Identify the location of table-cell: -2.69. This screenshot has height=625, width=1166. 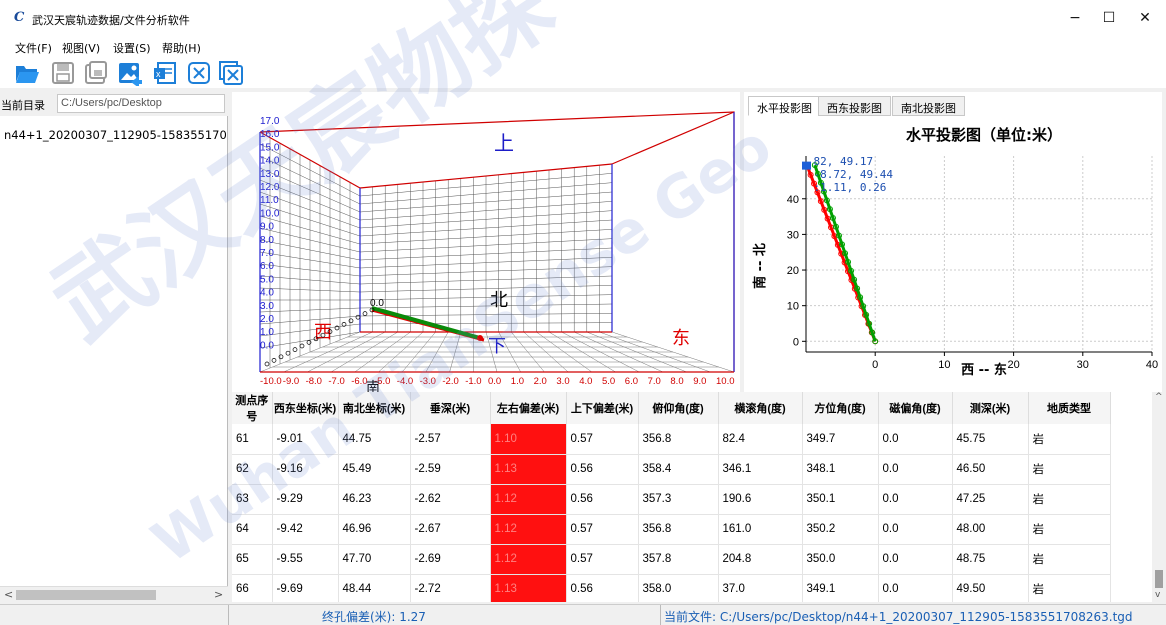
(450, 559).